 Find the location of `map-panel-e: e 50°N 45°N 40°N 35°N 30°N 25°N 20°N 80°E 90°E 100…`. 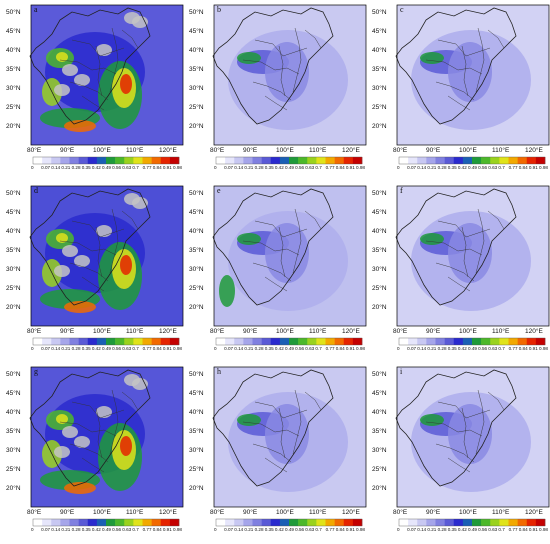

map-panel-e: e 50°N 45°N 40°N 35°N 30°N 25°N 20°N 80°E 90°E 100… is located at coordinates (275, 271).